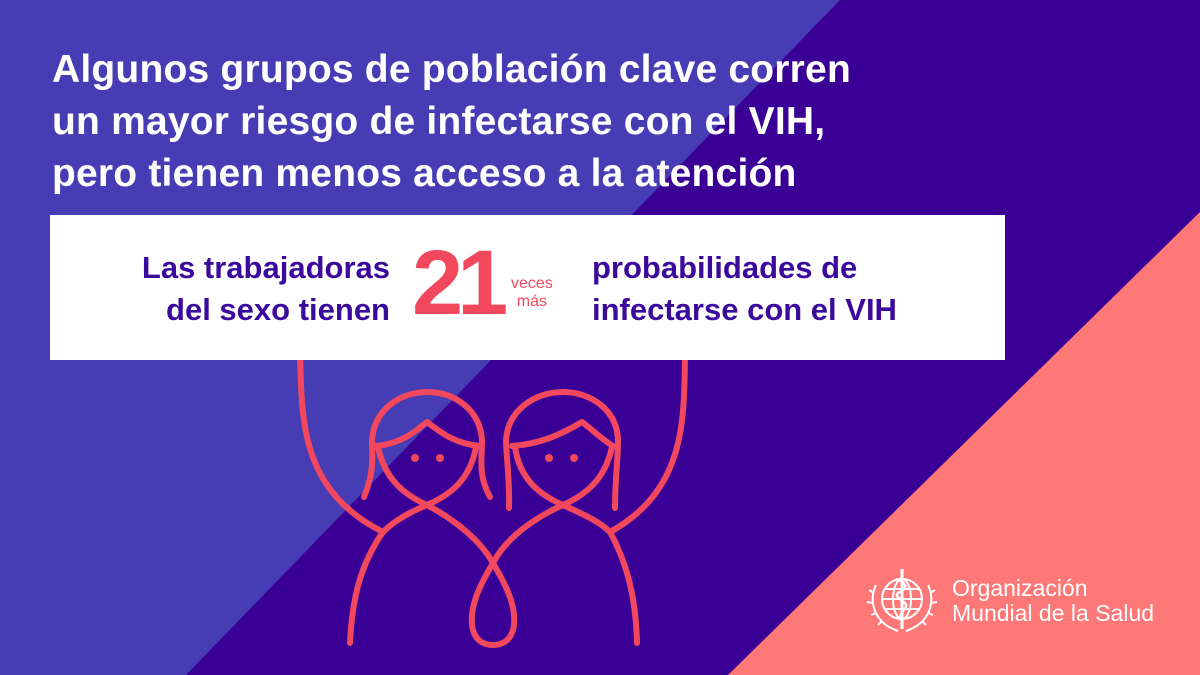 This screenshot has height=675, width=1200. I want to click on headline-line: pero tienen menos acceso a la atención, so click(424, 173).